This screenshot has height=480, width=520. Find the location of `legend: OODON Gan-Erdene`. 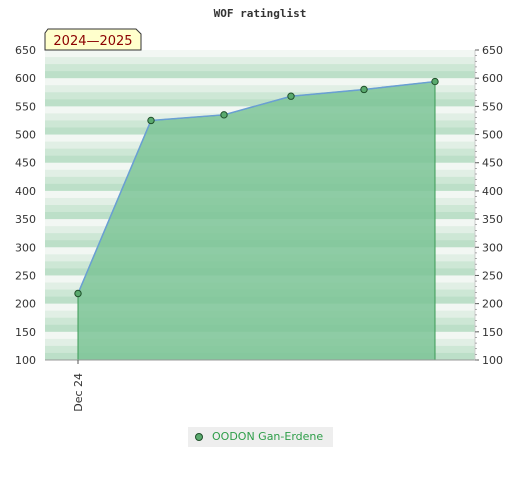

legend: OODON Gan-Erdene is located at coordinates (260, 437).